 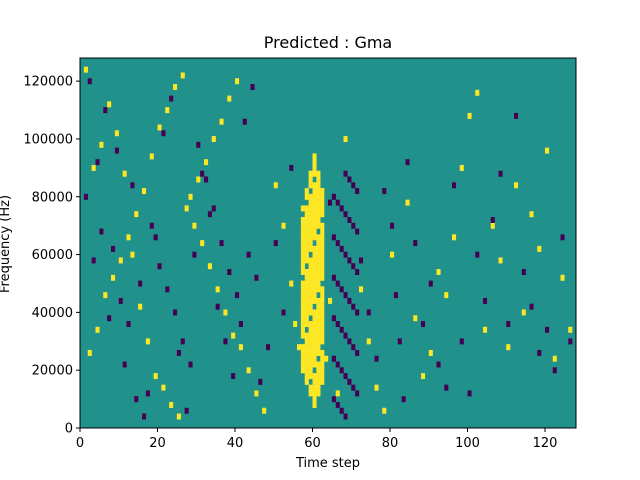 I want to click on x-tick-label: 40, so click(x=235, y=443).